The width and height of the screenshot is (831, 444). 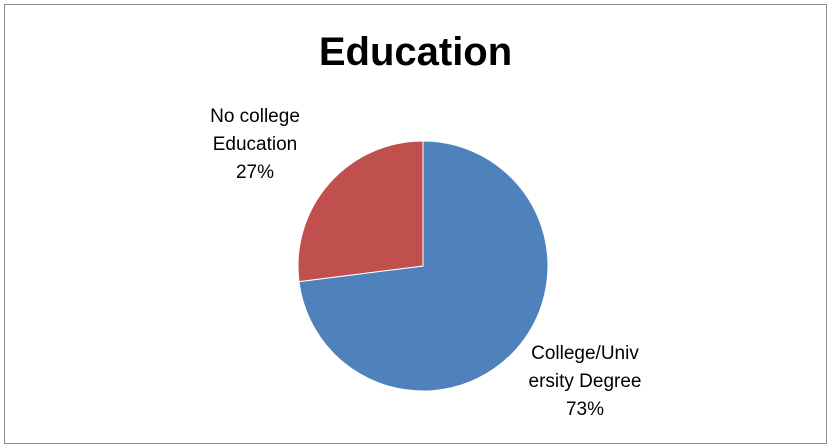 What do you see at coordinates (415, 52) in the screenshot?
I see `chart-title: Education` at bounding box center [415, 52].